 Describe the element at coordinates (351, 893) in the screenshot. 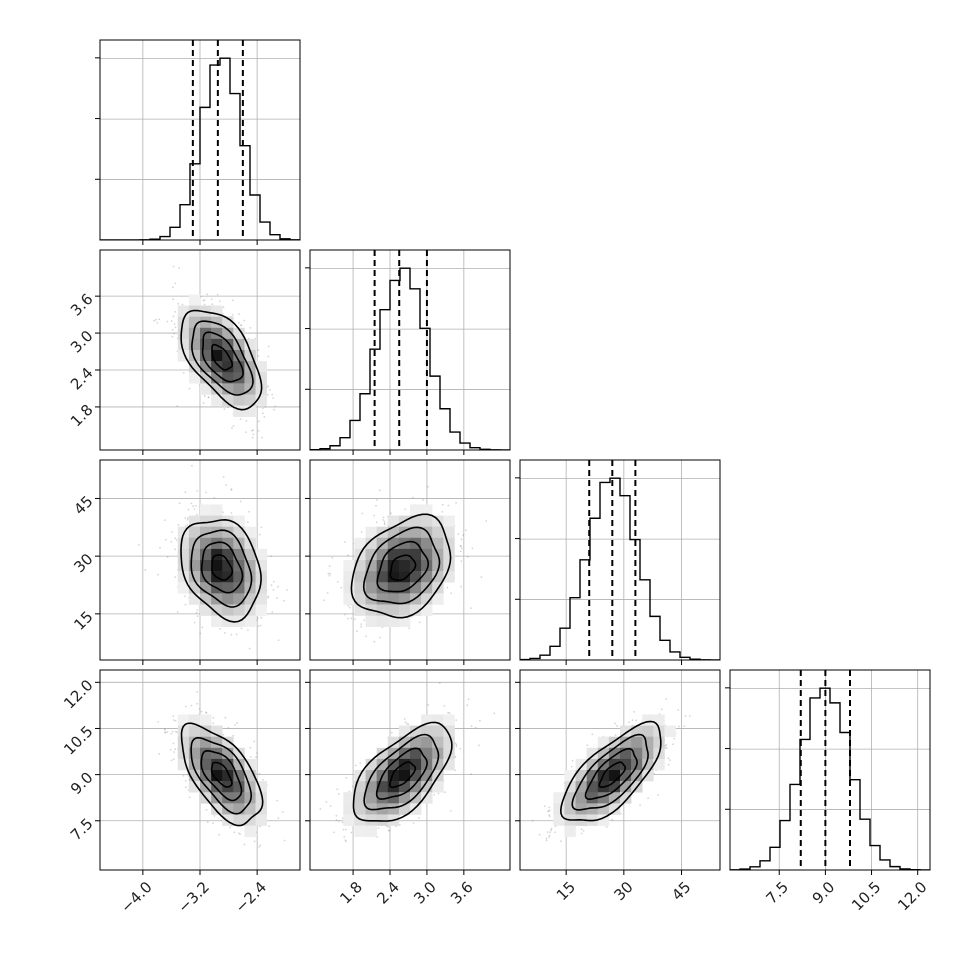

I see `x-tick-label-1-0: 1.8` at that location.